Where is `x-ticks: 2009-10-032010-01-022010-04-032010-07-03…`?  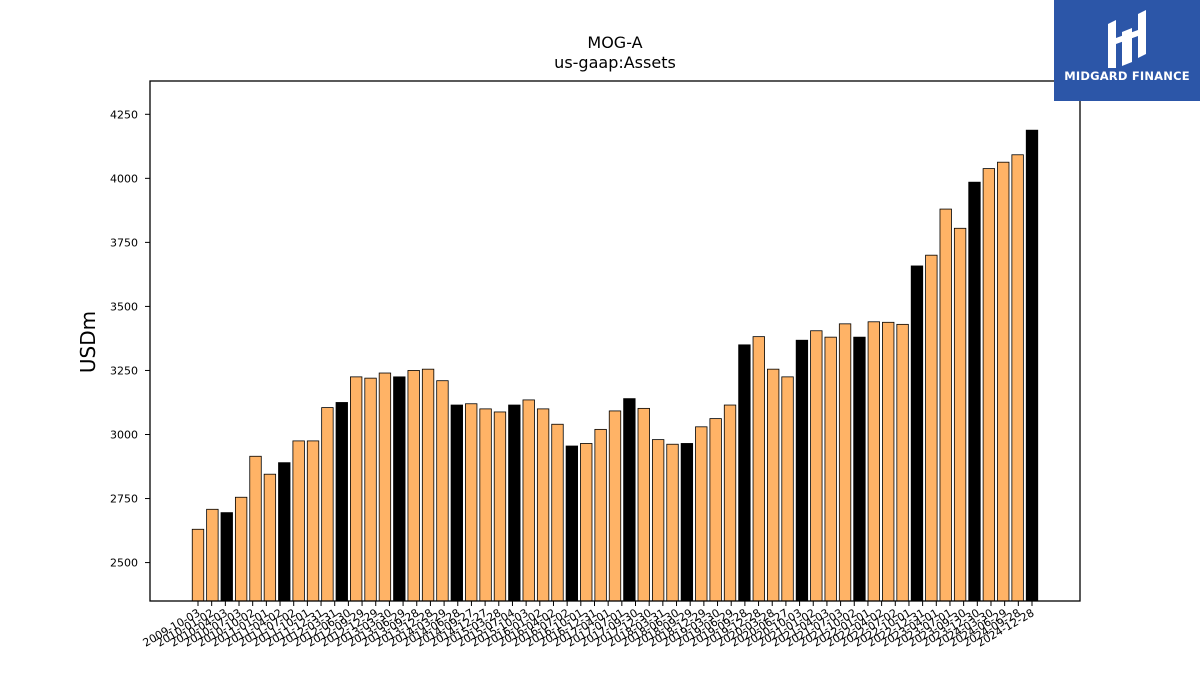 x-ticks: 2009-10-032010-01-022010-04-032010-07-03… is located at coordinates (589, 625).